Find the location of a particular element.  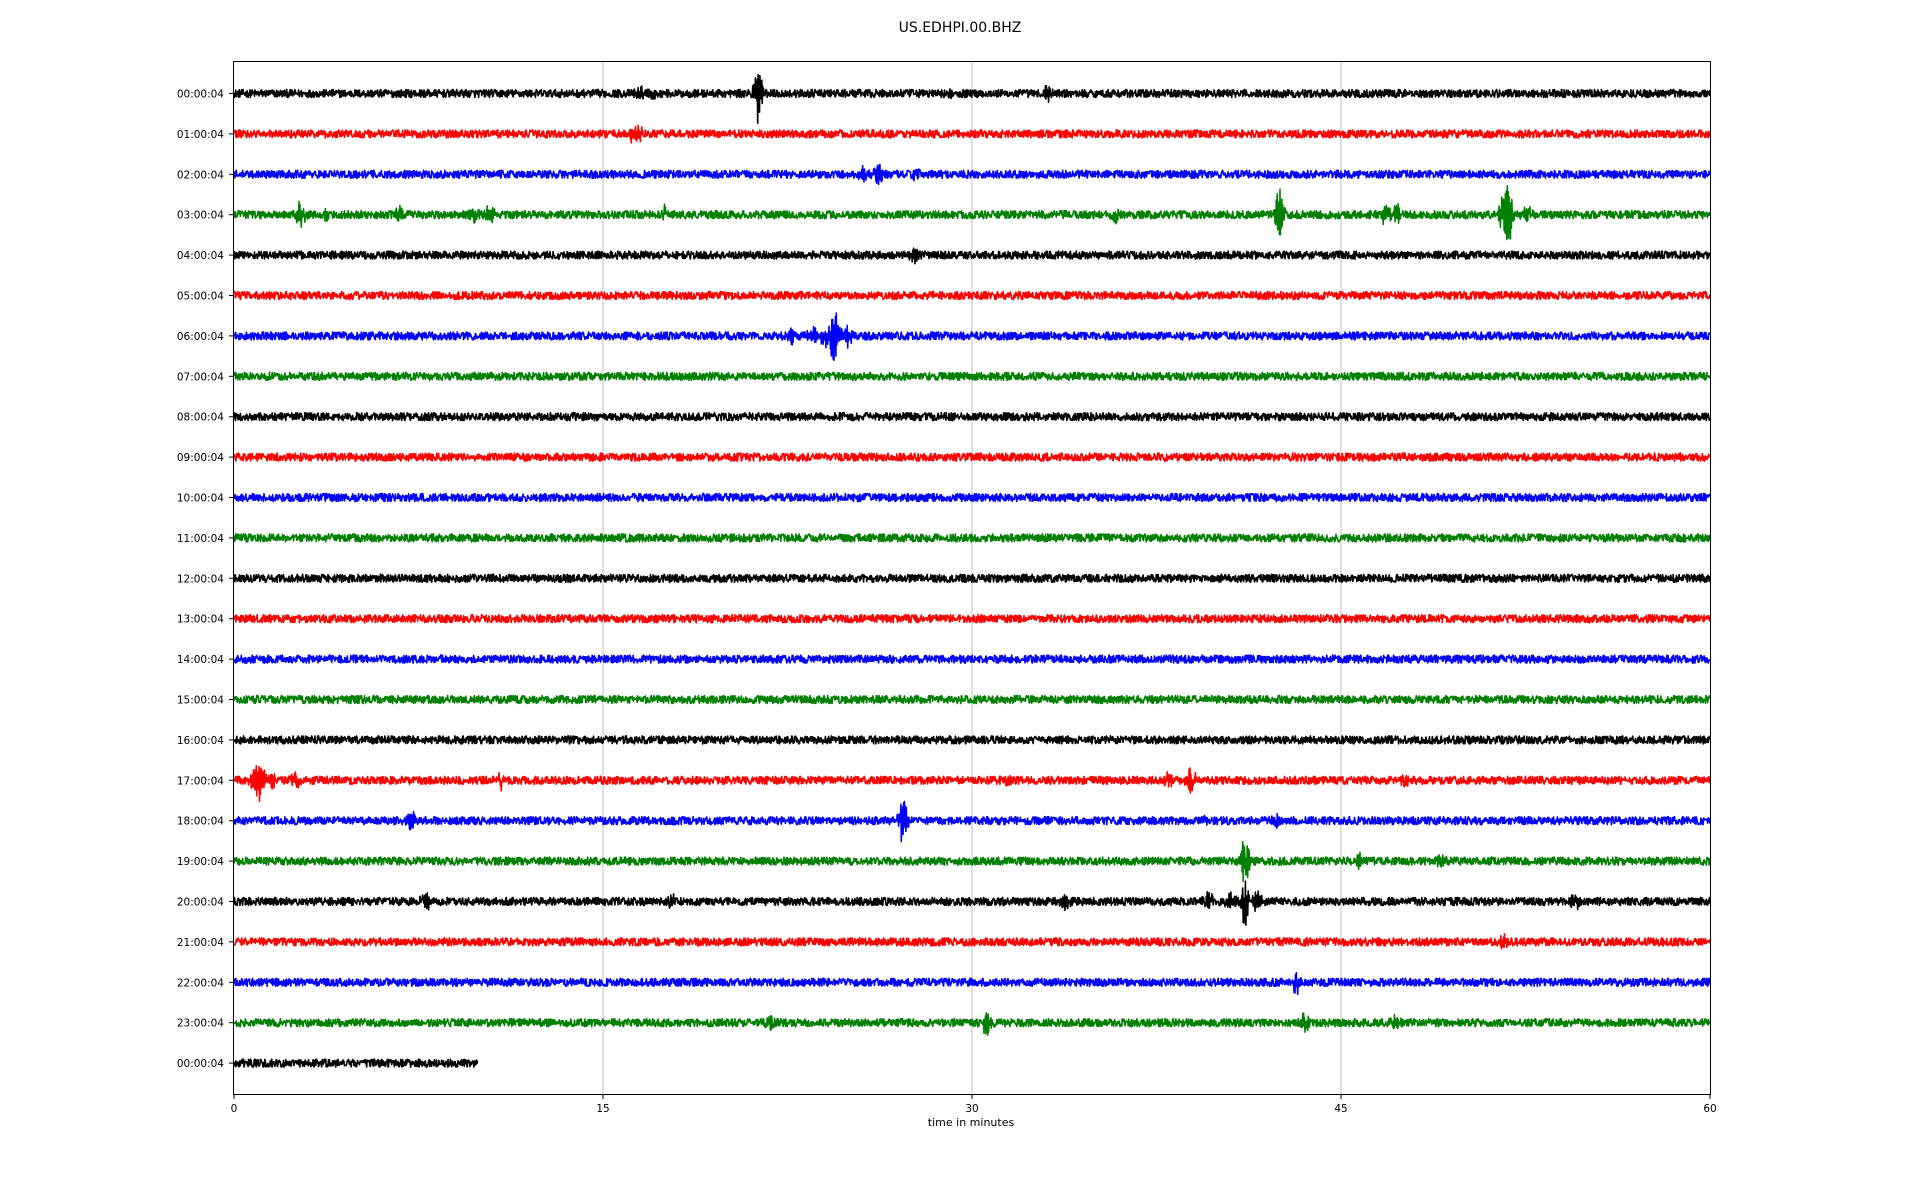

y-tick-label: 18:00:04 is located at coordinates (200, 822).